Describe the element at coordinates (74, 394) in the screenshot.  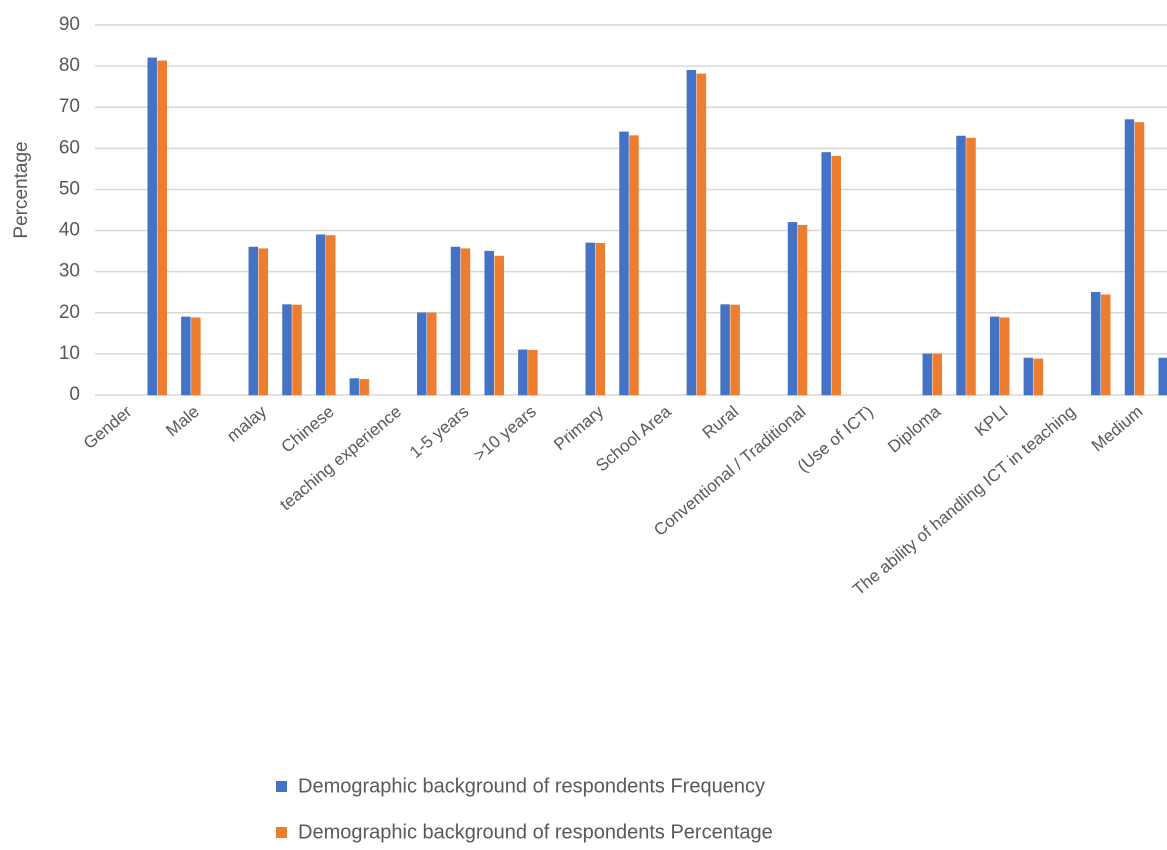
I see `y-tick-label: 0` at that location.